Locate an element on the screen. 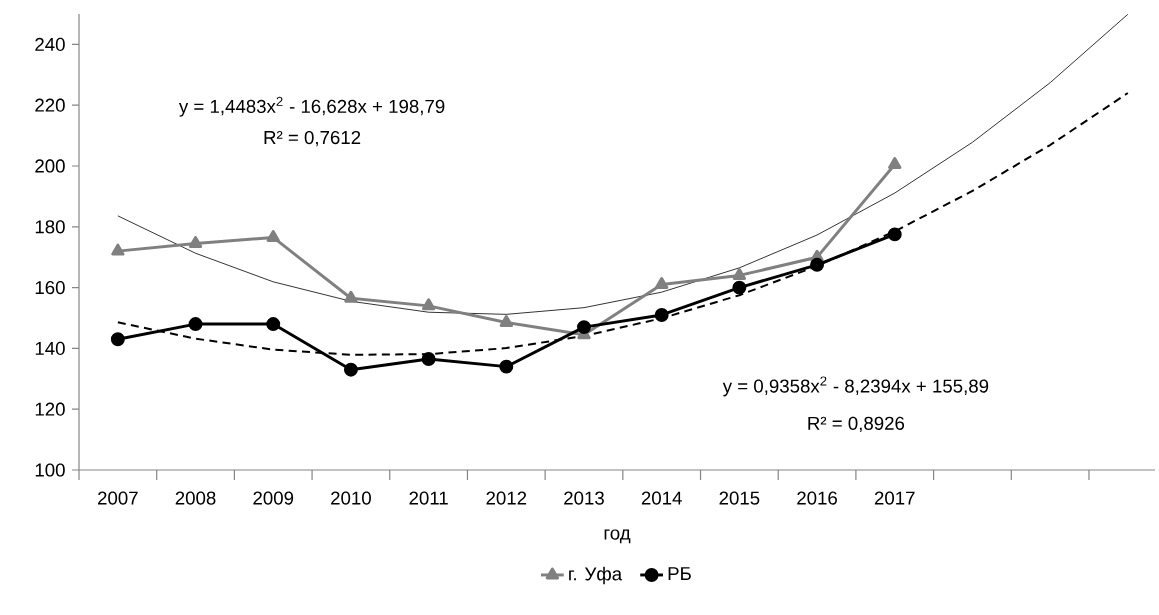 The height and width of the screenshot is (615, 1159). y-tick-label: 240 is located at coordinates (50, 44).